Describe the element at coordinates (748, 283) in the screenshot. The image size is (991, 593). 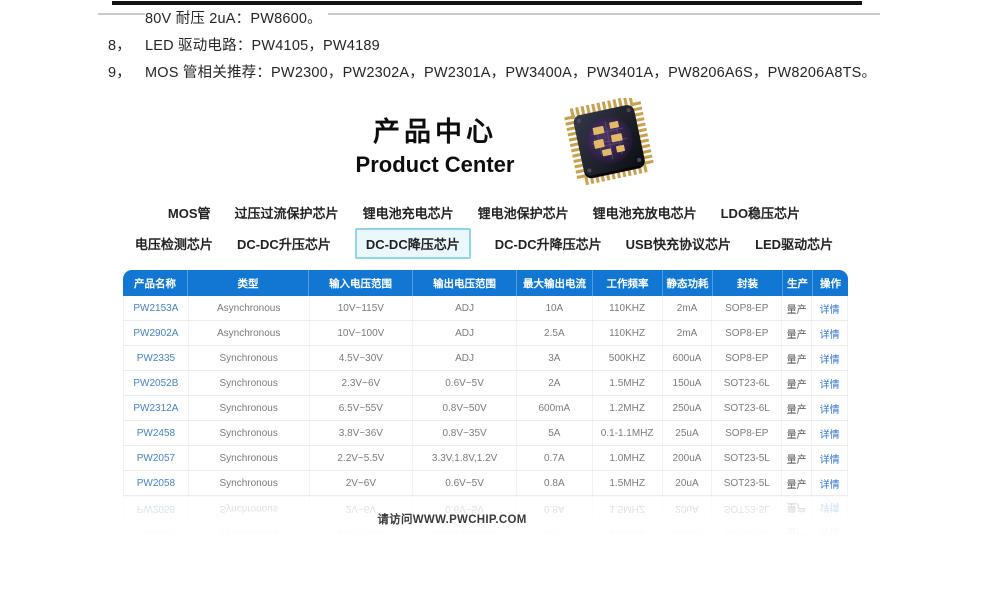
I see `col-header-package: 封装` at that location.